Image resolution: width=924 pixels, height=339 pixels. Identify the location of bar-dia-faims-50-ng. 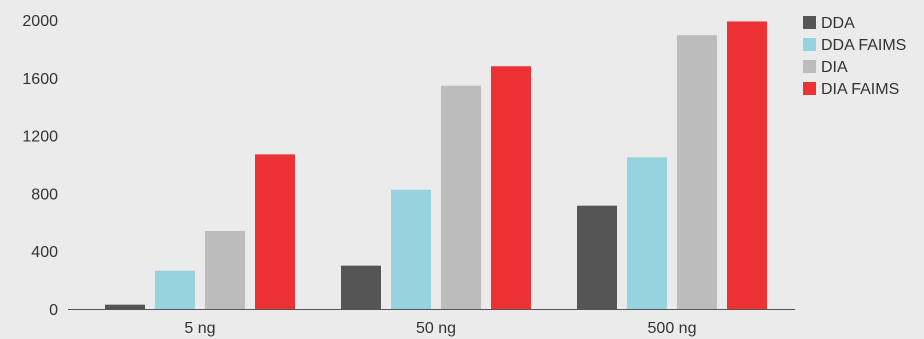
(511, 188).